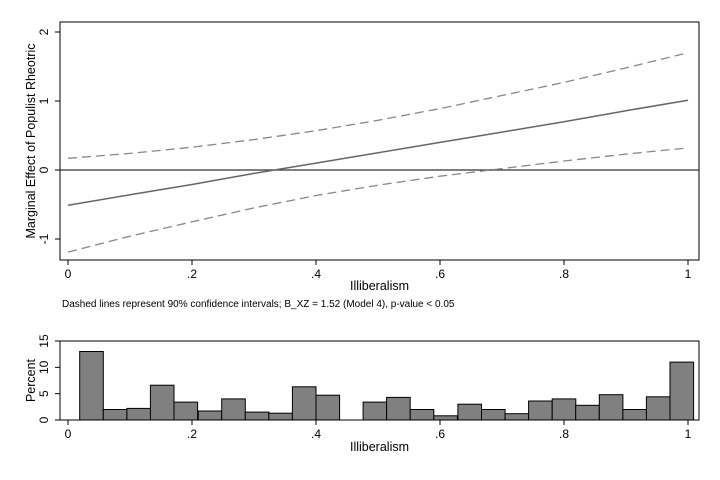 This screenshot has width=720, height=480. Describe the element at coordinates (44, 367) in the screenshot. I see `bottom-y-tick-label: 10` at that location.